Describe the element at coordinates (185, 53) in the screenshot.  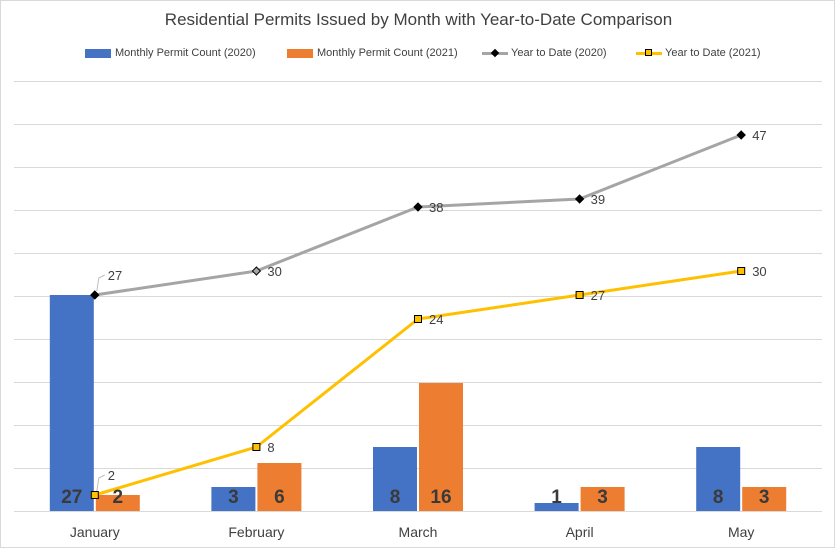
I see `legend-label-bar-2020: Monthly Permit Count (2020)` at that location.